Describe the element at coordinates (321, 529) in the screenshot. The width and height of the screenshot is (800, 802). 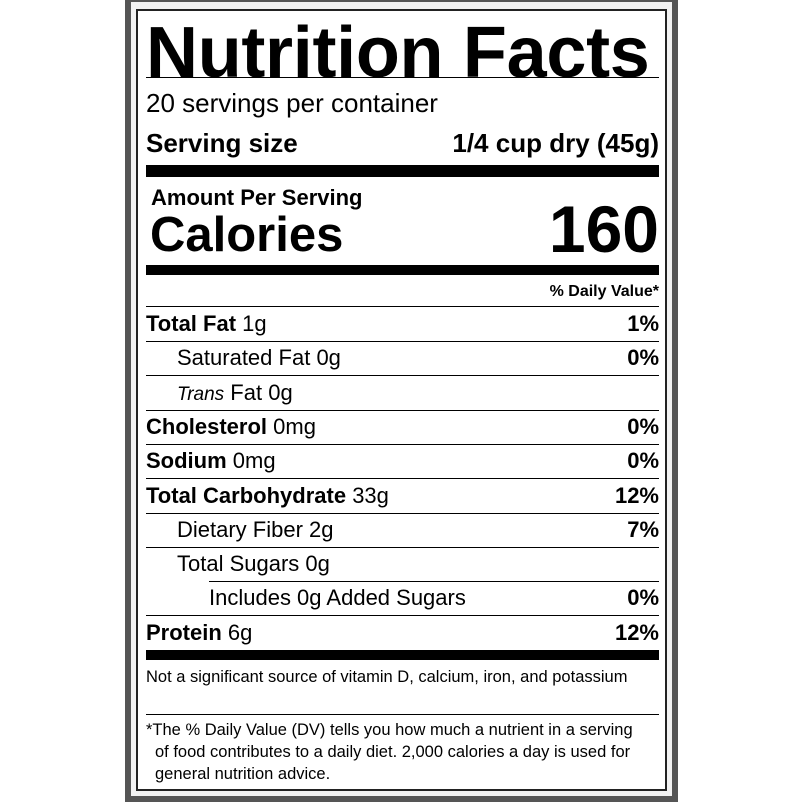
I see `nutrient-amount: 2g` at that location.